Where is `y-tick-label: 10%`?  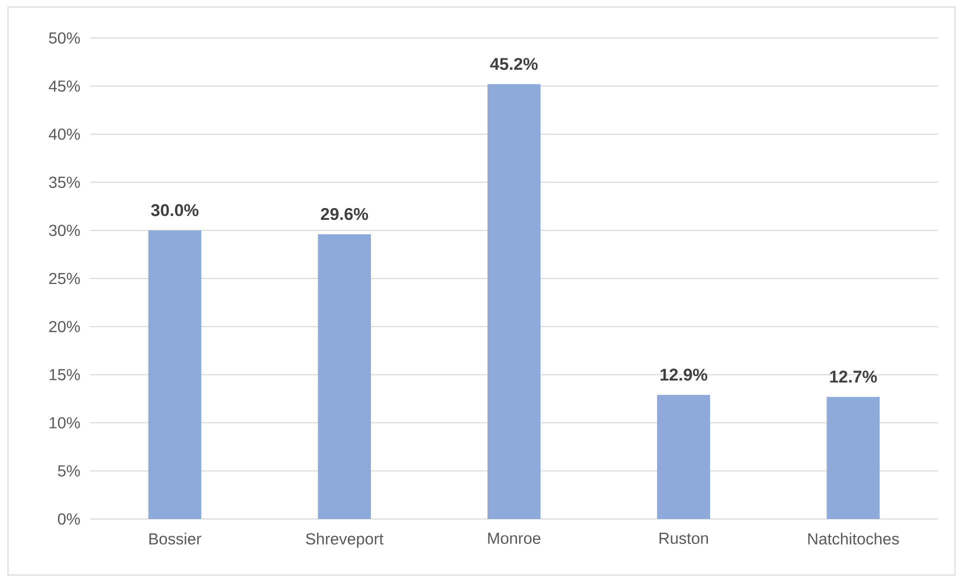
y-tick-label: 10% is located at coordinates (65, 422).